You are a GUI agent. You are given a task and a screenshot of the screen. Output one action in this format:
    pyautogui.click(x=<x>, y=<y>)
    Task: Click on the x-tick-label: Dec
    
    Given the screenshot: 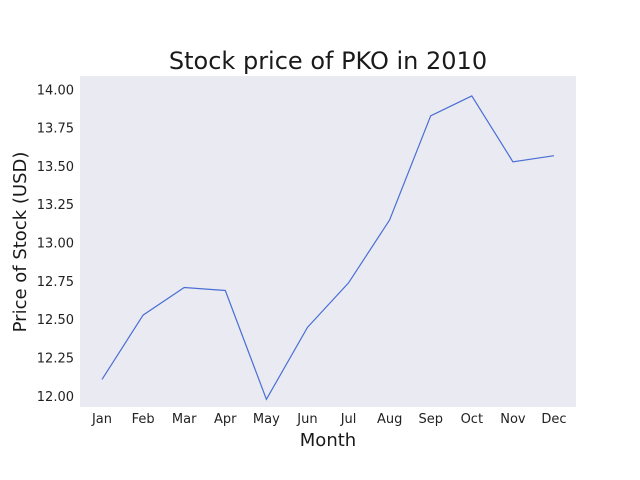 What is the action you would take?
    pyautogui.click(x=553, y=419)
    